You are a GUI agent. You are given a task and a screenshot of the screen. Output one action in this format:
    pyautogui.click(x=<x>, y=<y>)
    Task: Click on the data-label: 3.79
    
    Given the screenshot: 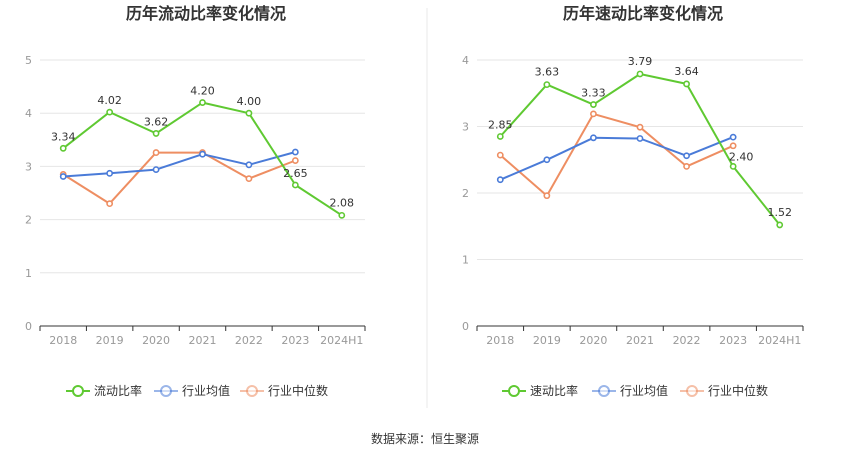 What is the action you would take?
    pyautogui.click(x=640, y=61)
    